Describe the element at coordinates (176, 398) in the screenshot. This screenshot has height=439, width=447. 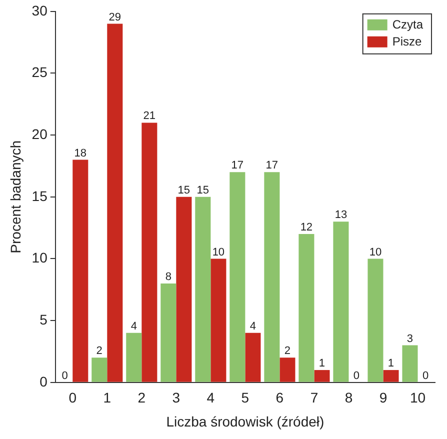
I see `x-tick-label: 3` at that location.